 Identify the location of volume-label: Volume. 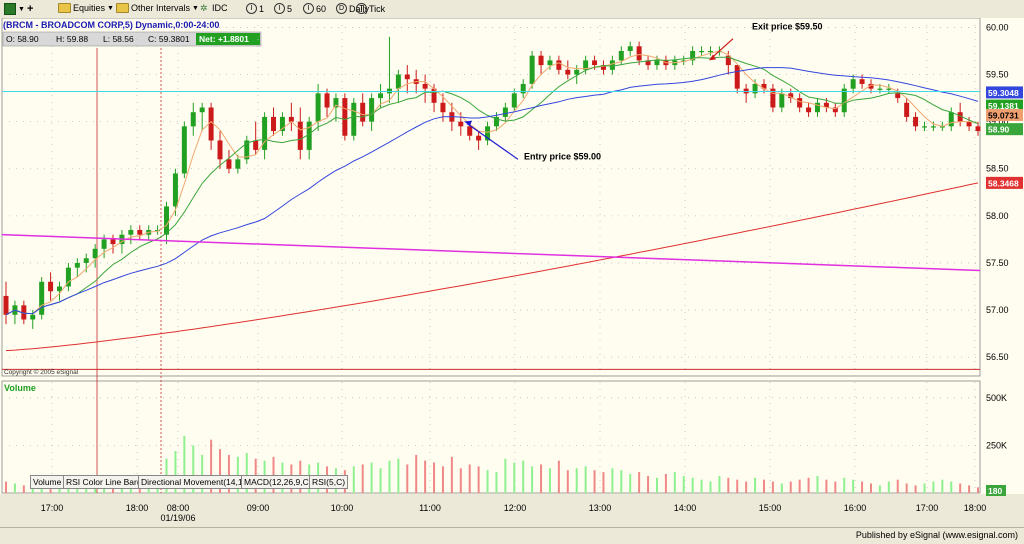
(20, 388).